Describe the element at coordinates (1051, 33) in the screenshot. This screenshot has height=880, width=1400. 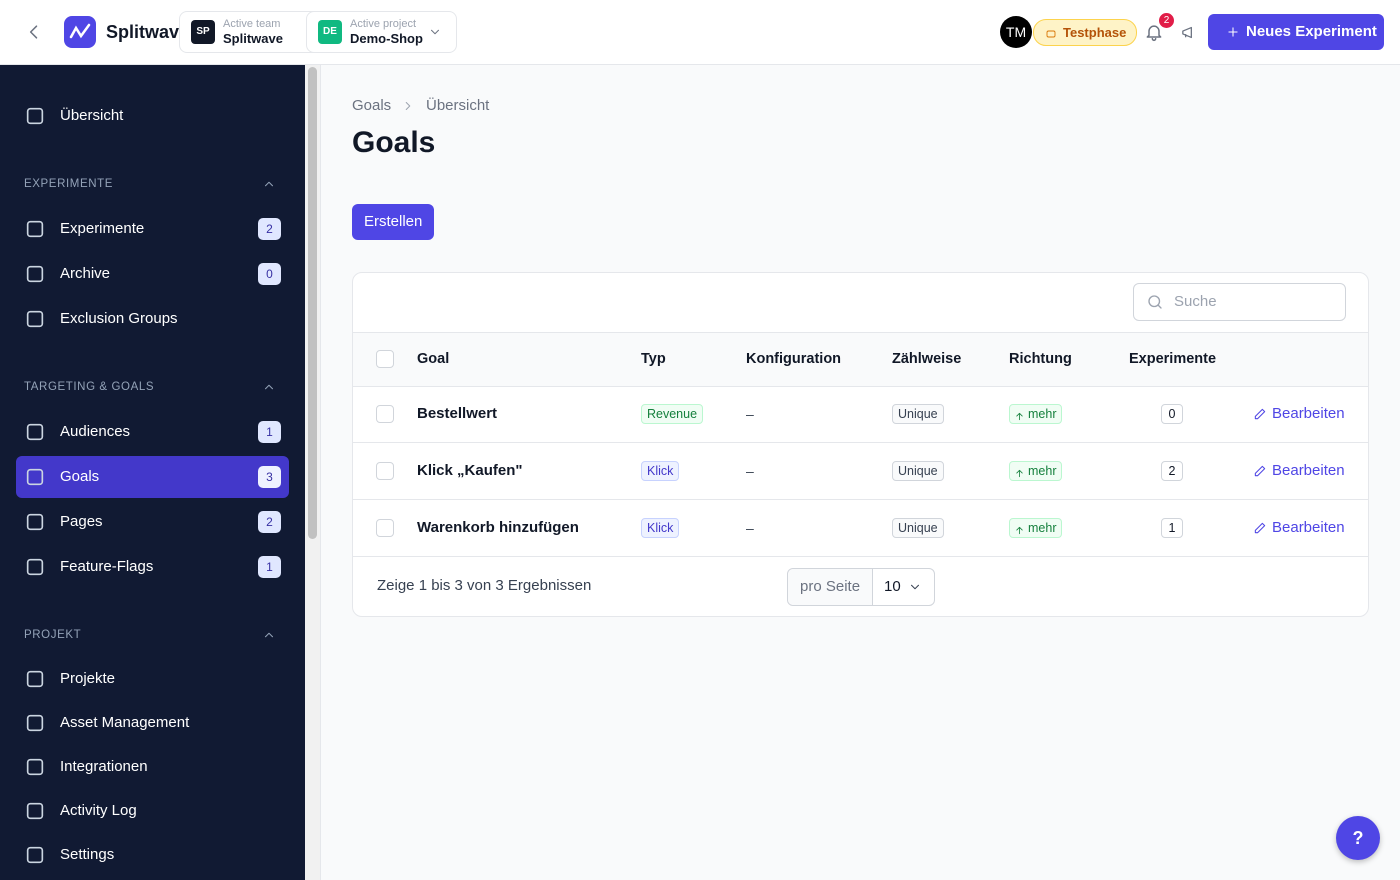
I see `trial-icon` at that location.